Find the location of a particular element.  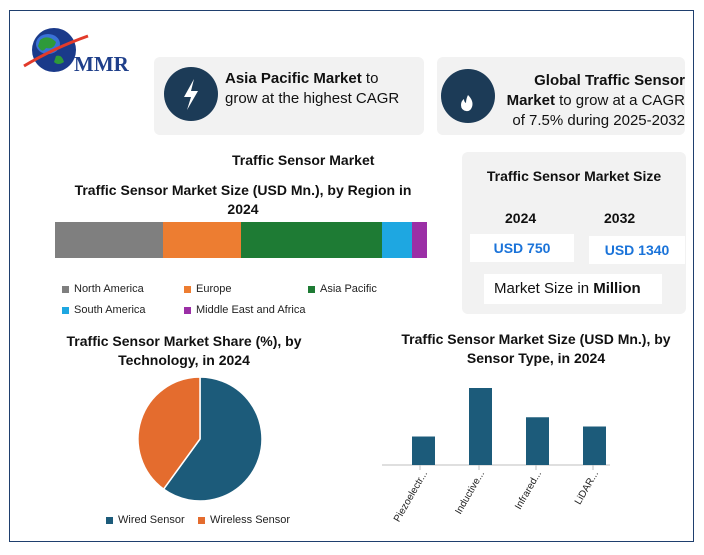

legend-item-wireless-sensor: Wireless Sensor is located at coordinates (244, 520).